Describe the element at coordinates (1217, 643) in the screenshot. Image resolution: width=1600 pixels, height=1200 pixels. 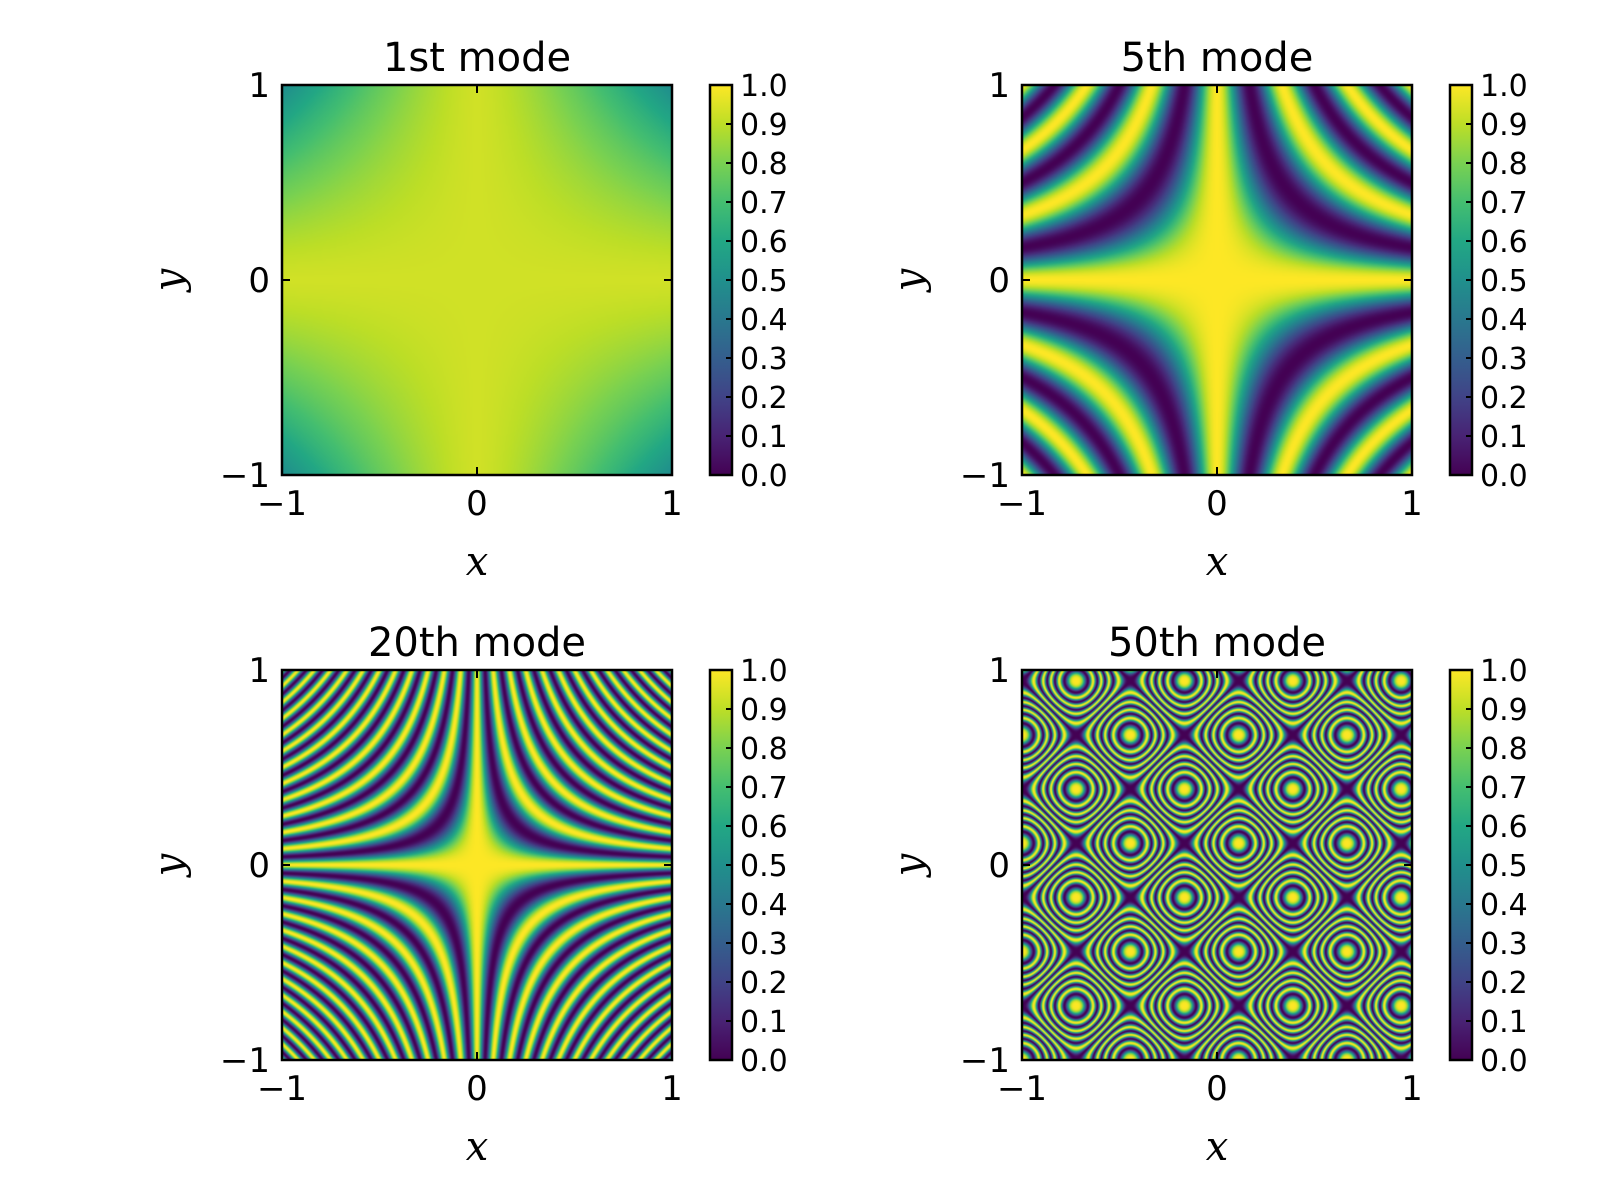
I see `panel-title: 50th mode` at that location.